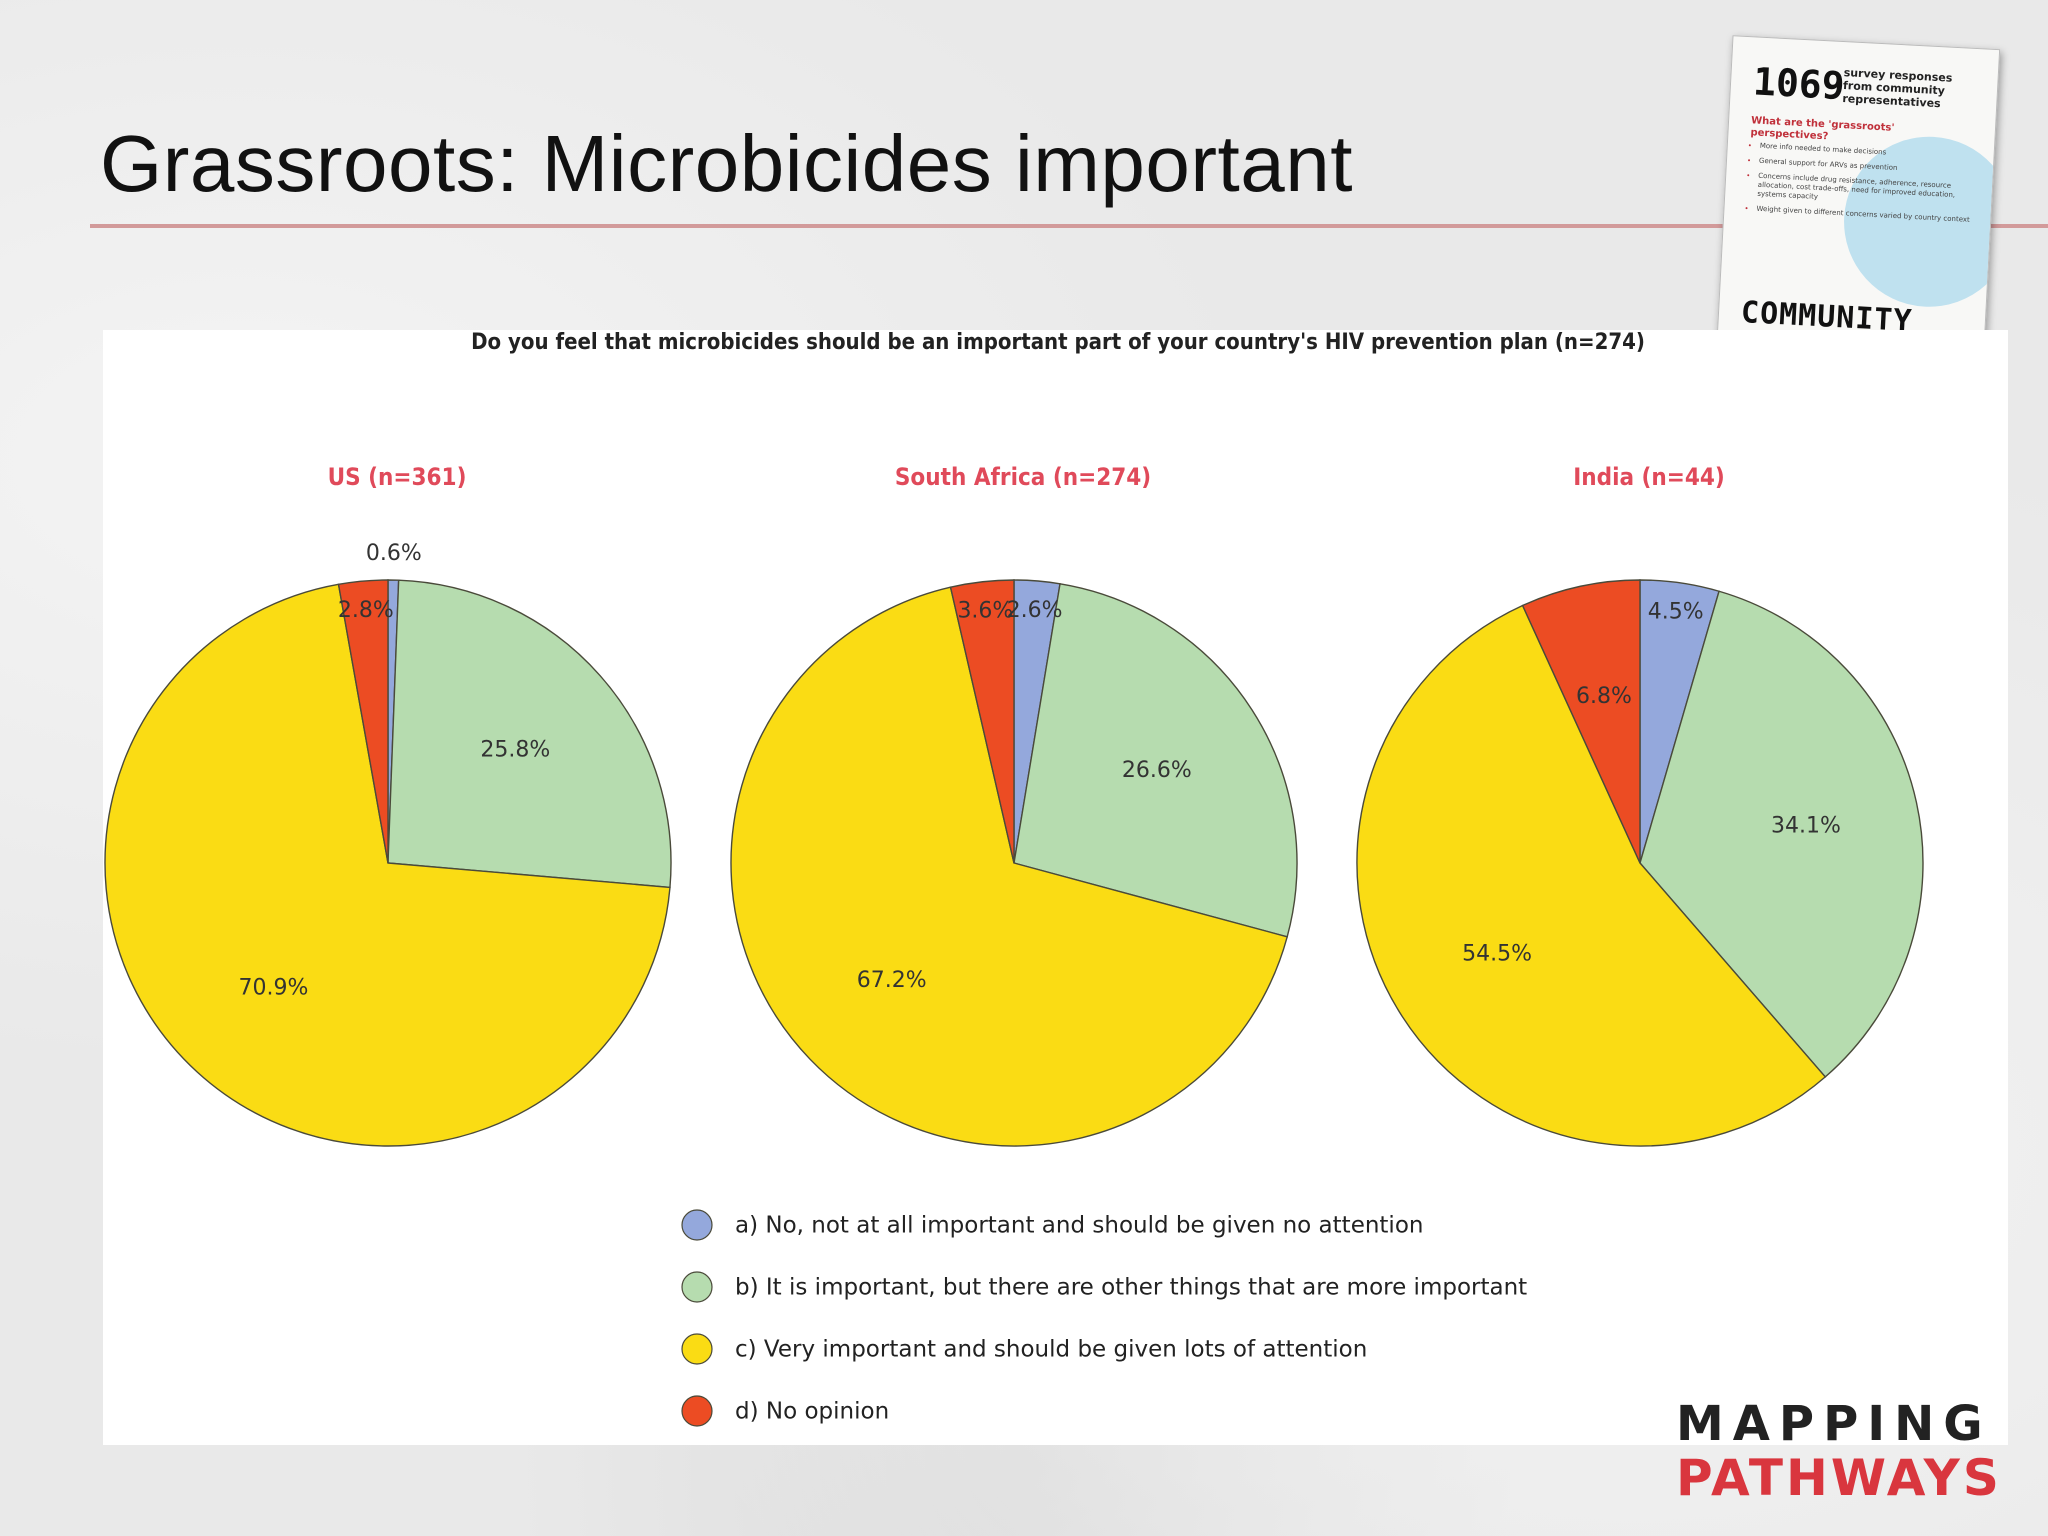 This screenshot has height=1536, width=2048. What do you see at coordinates (1157, 770) in the screenshot?
I see `slice-label: 26.6%` at bounding box center [1157, 770].